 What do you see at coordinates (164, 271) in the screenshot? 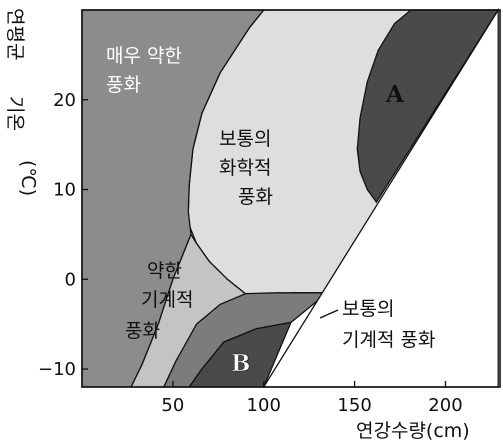
I see `label-mechanical-weak-line1: 약한` at bounding box center [164, 271].